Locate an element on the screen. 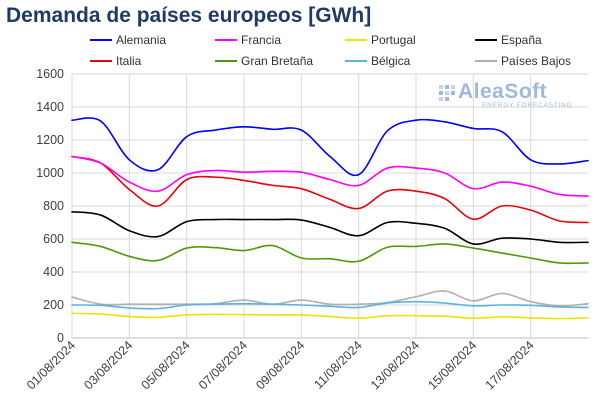 The image size is (600, 418). legend-item-francia: Francia is located at coordinates (248, 40).